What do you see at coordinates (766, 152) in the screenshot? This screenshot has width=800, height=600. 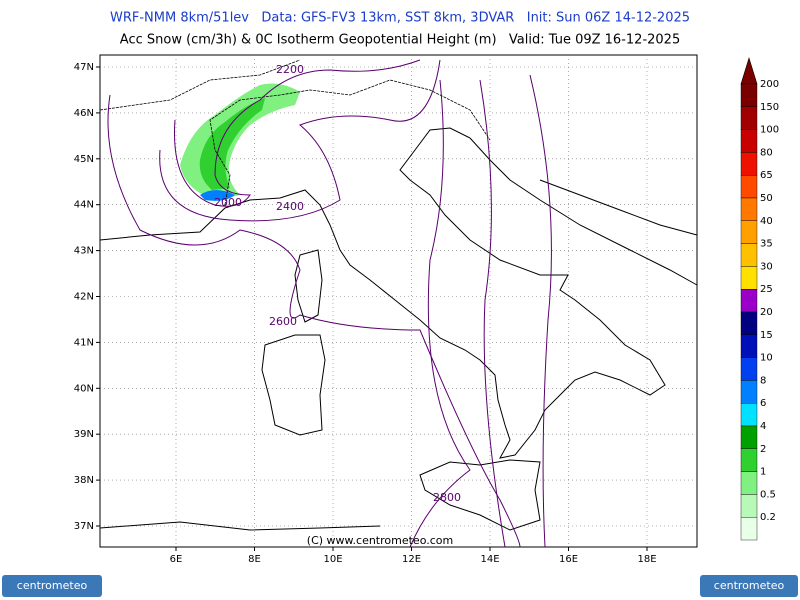 I see `colorbar-label: 80` at bounding box center [766, 152].